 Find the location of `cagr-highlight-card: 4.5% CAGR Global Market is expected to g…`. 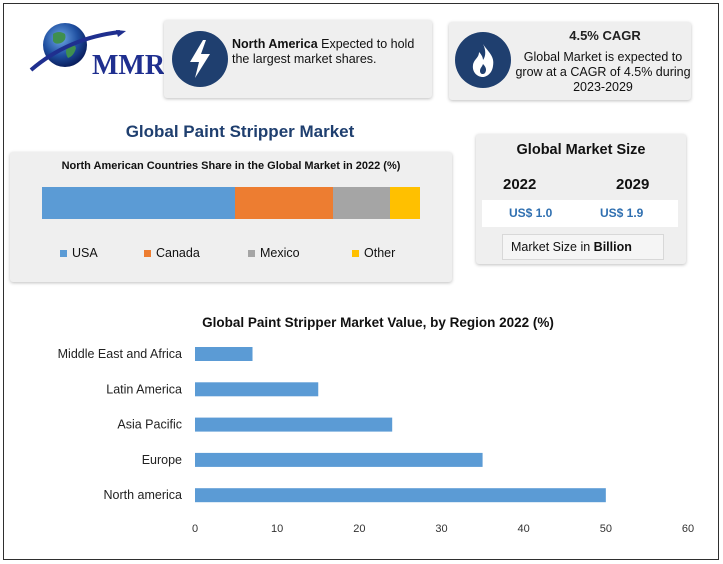

cagr-highlight-card: 4.5% CAGR Global Market is expected to g… is located at coordinates (570, 61).